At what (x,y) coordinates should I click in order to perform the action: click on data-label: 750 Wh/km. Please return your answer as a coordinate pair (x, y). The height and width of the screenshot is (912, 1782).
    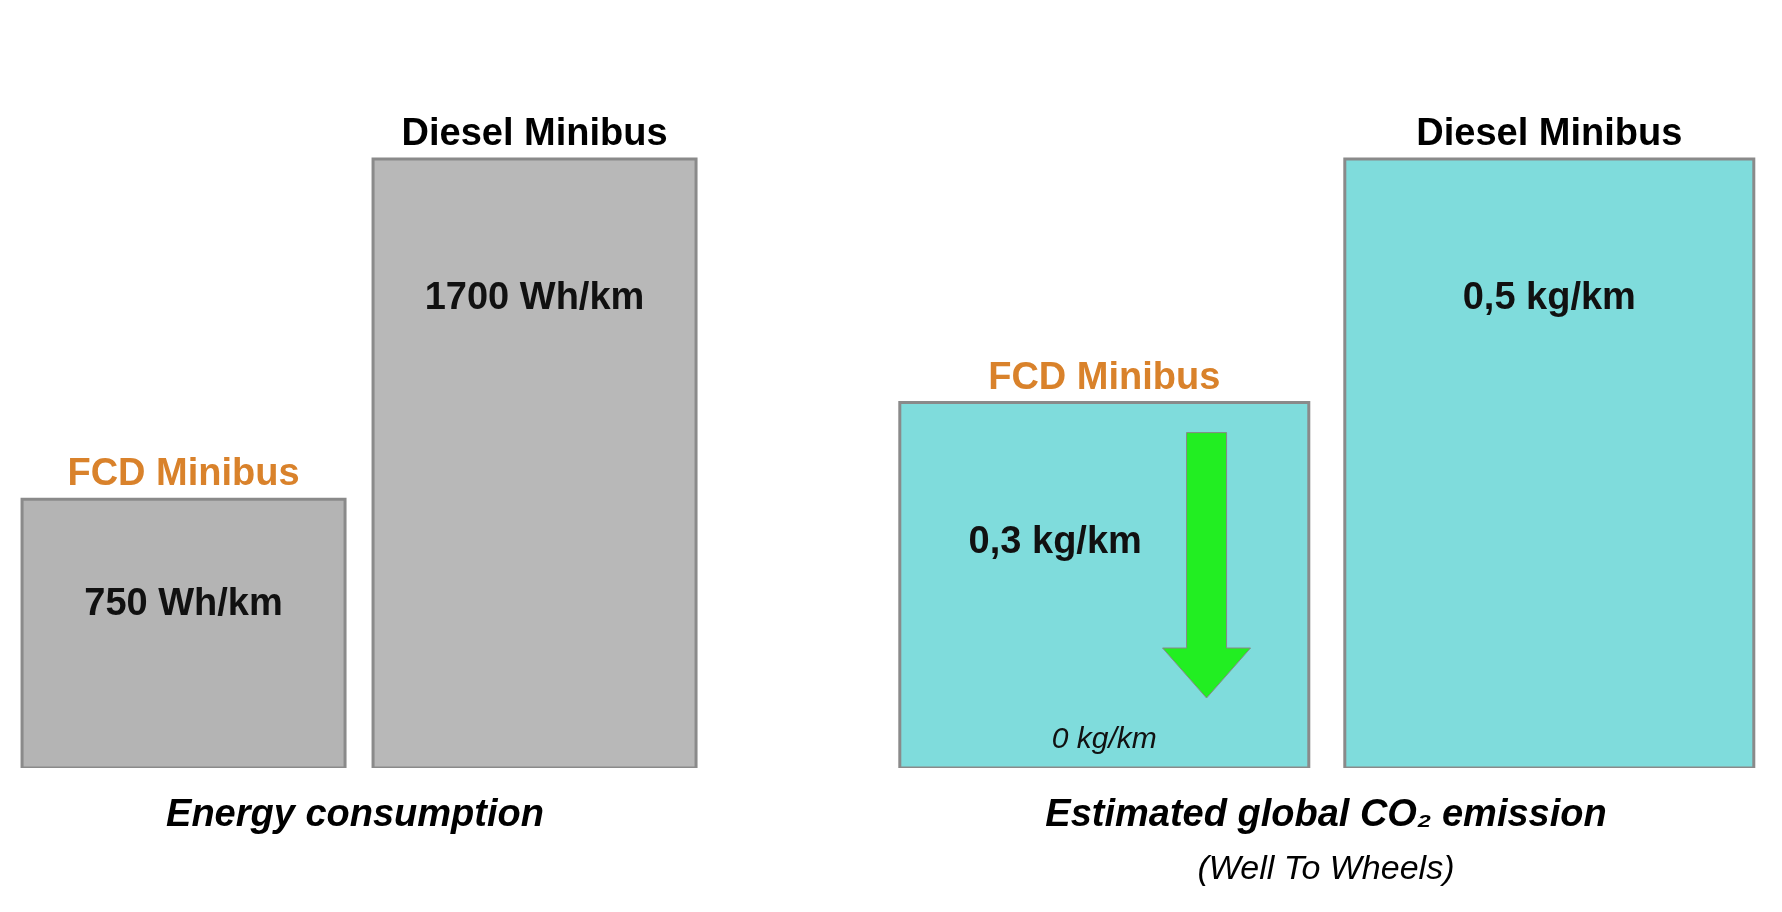
    Looking at the image, I should click on (183, 601).